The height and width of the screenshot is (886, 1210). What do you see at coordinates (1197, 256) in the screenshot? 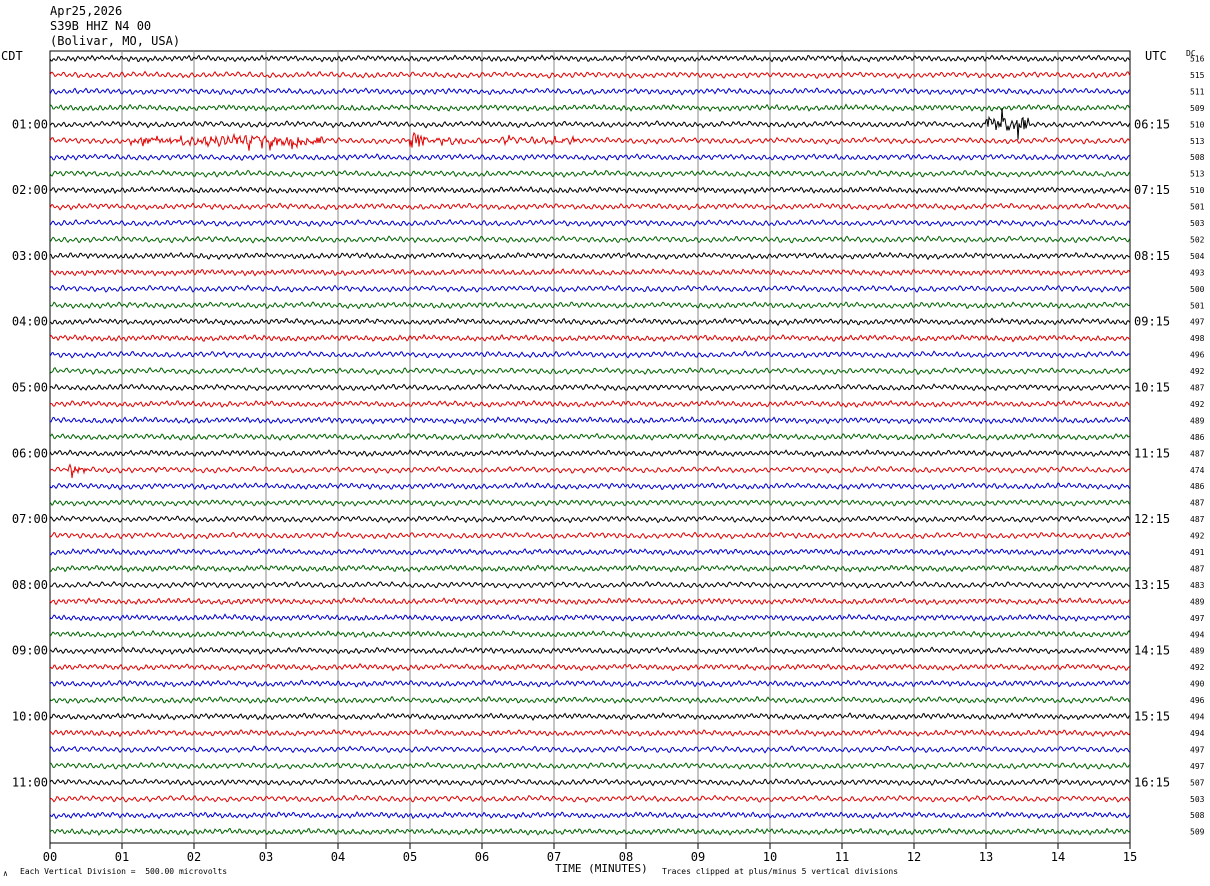
I see `dc-offset-label: 504` at bounding box center [1197, 256].